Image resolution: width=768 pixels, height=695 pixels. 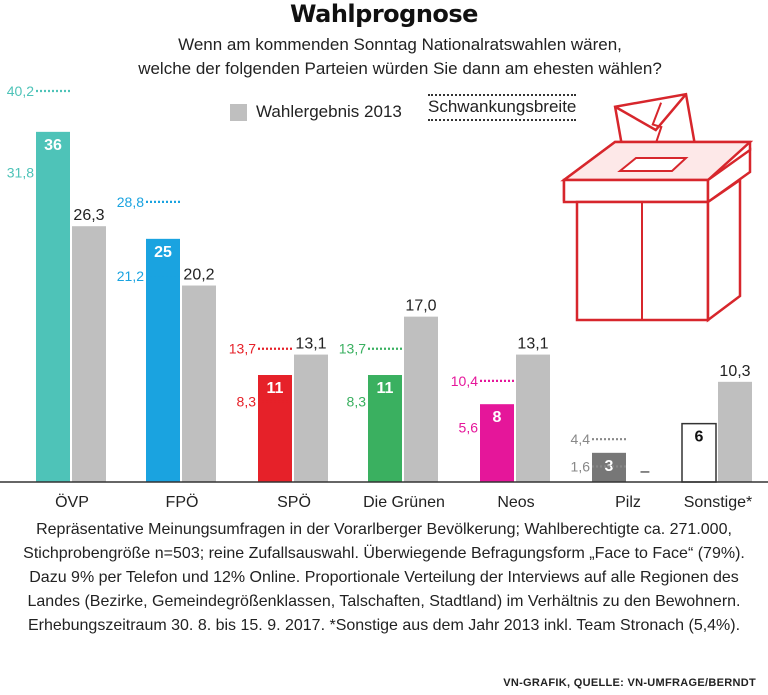 I want to click on category-label-3: Die Grünen, so click(x=404, y=502).